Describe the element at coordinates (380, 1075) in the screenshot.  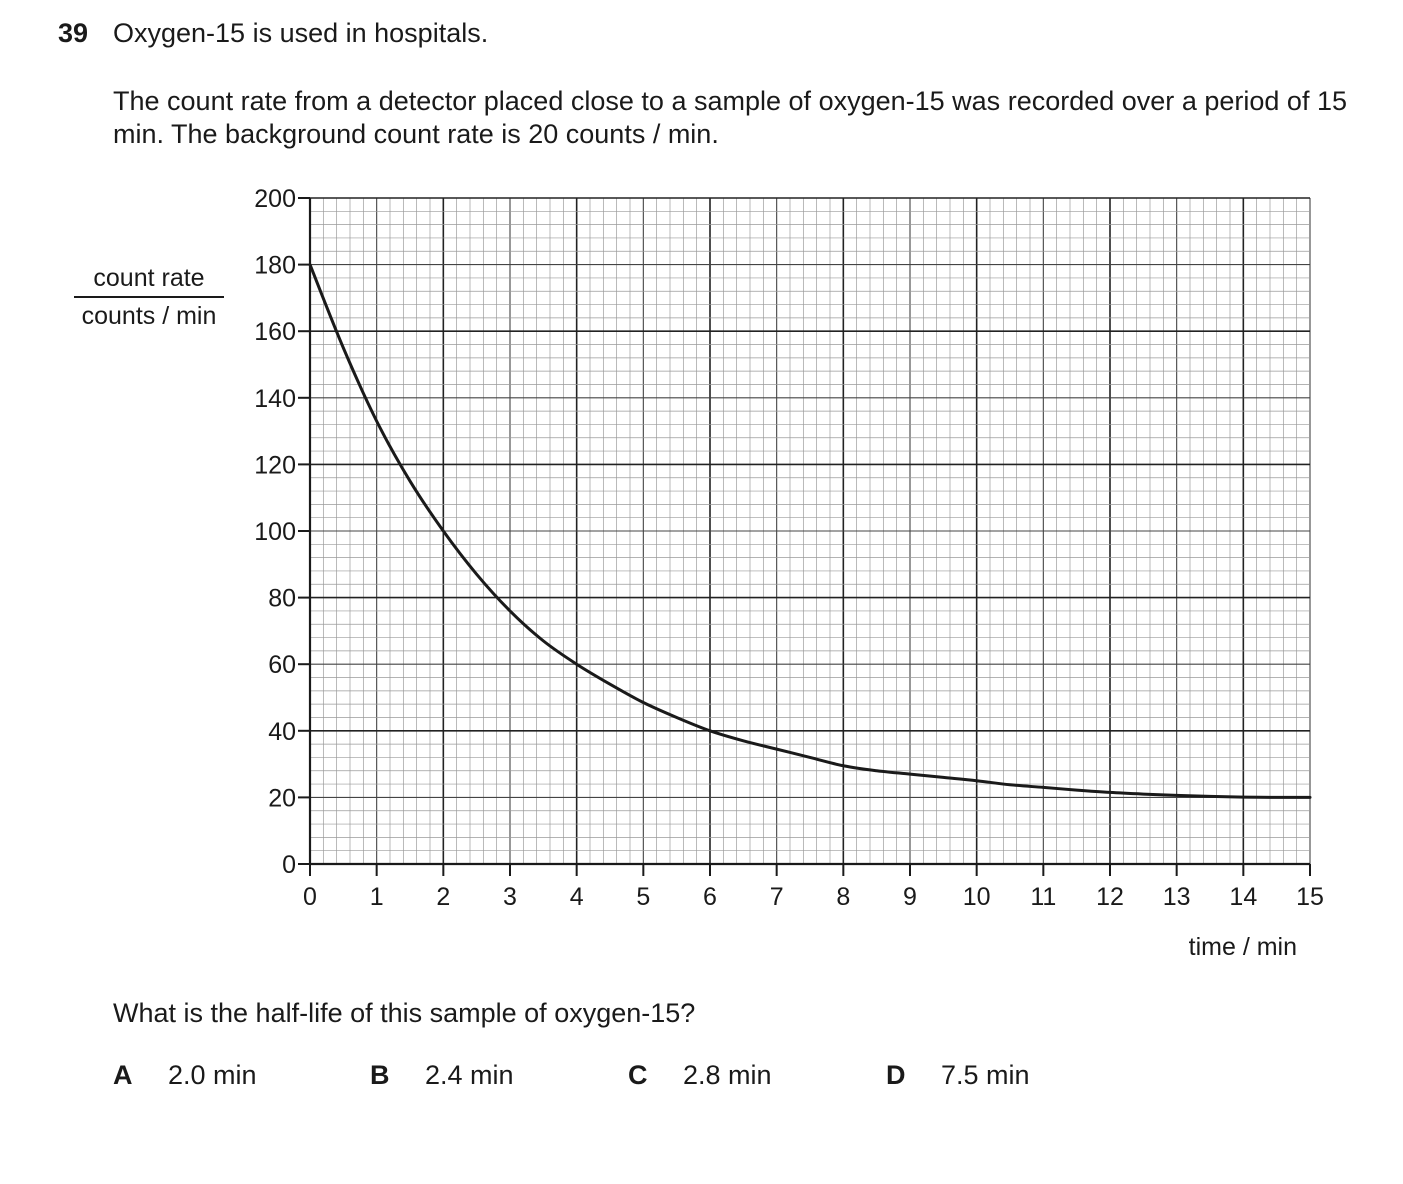
I see `option-letter: B` at that location.